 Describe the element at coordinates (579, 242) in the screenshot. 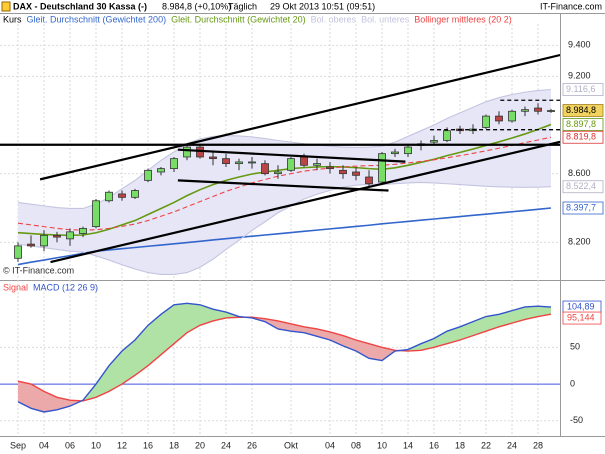

I see `y-tick-label: 8.200` at that location.